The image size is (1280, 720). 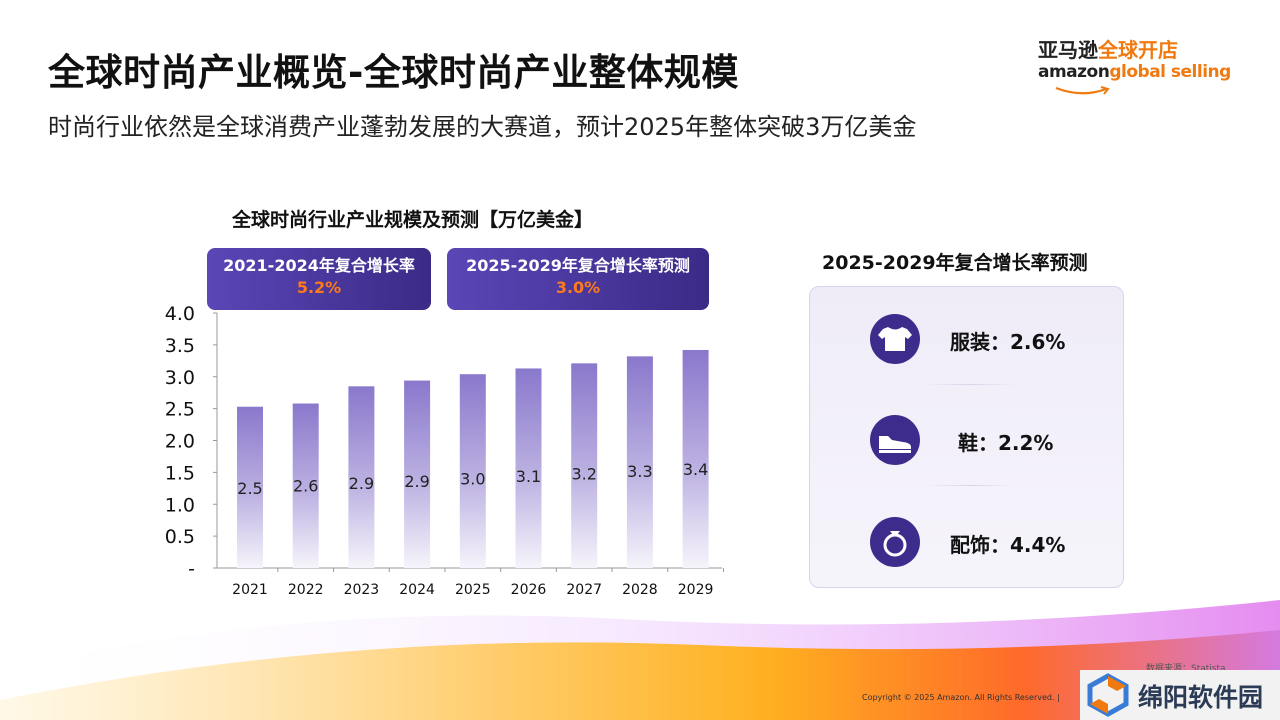 What do you see at coordinates (473, 590) in the screenshot?
I see `x-tick-label: 2025` at bounding box center [473, 590].